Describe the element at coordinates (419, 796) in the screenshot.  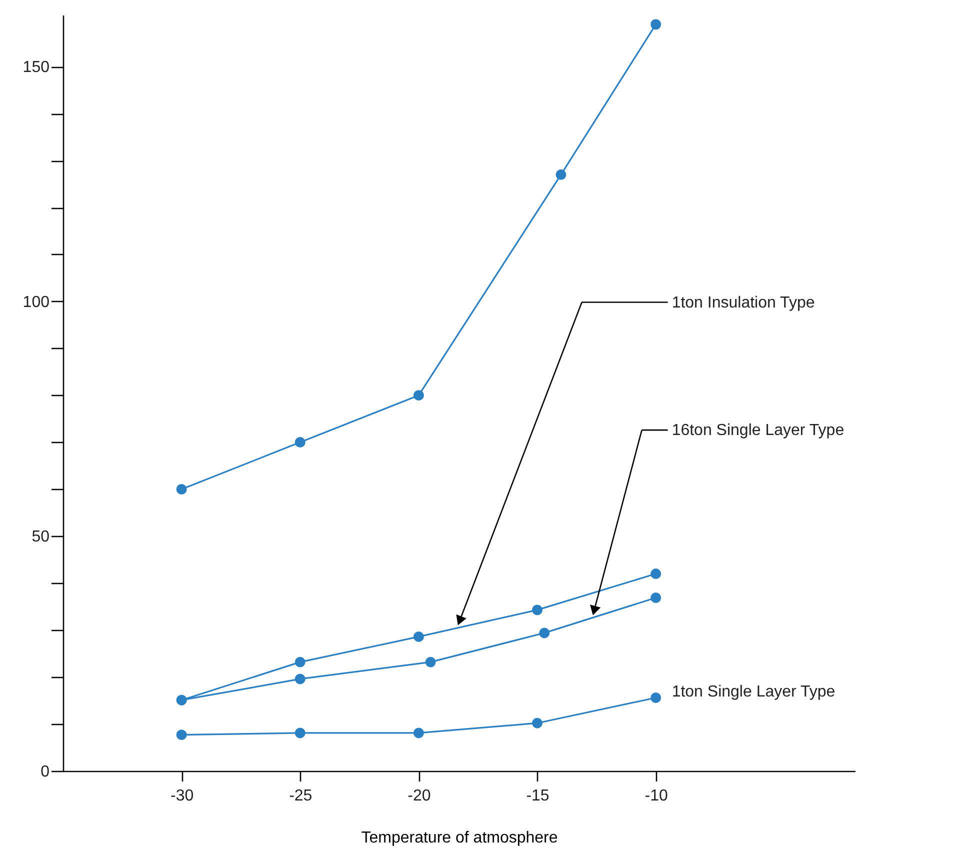
I see `x-tick-label: -20` at that location.